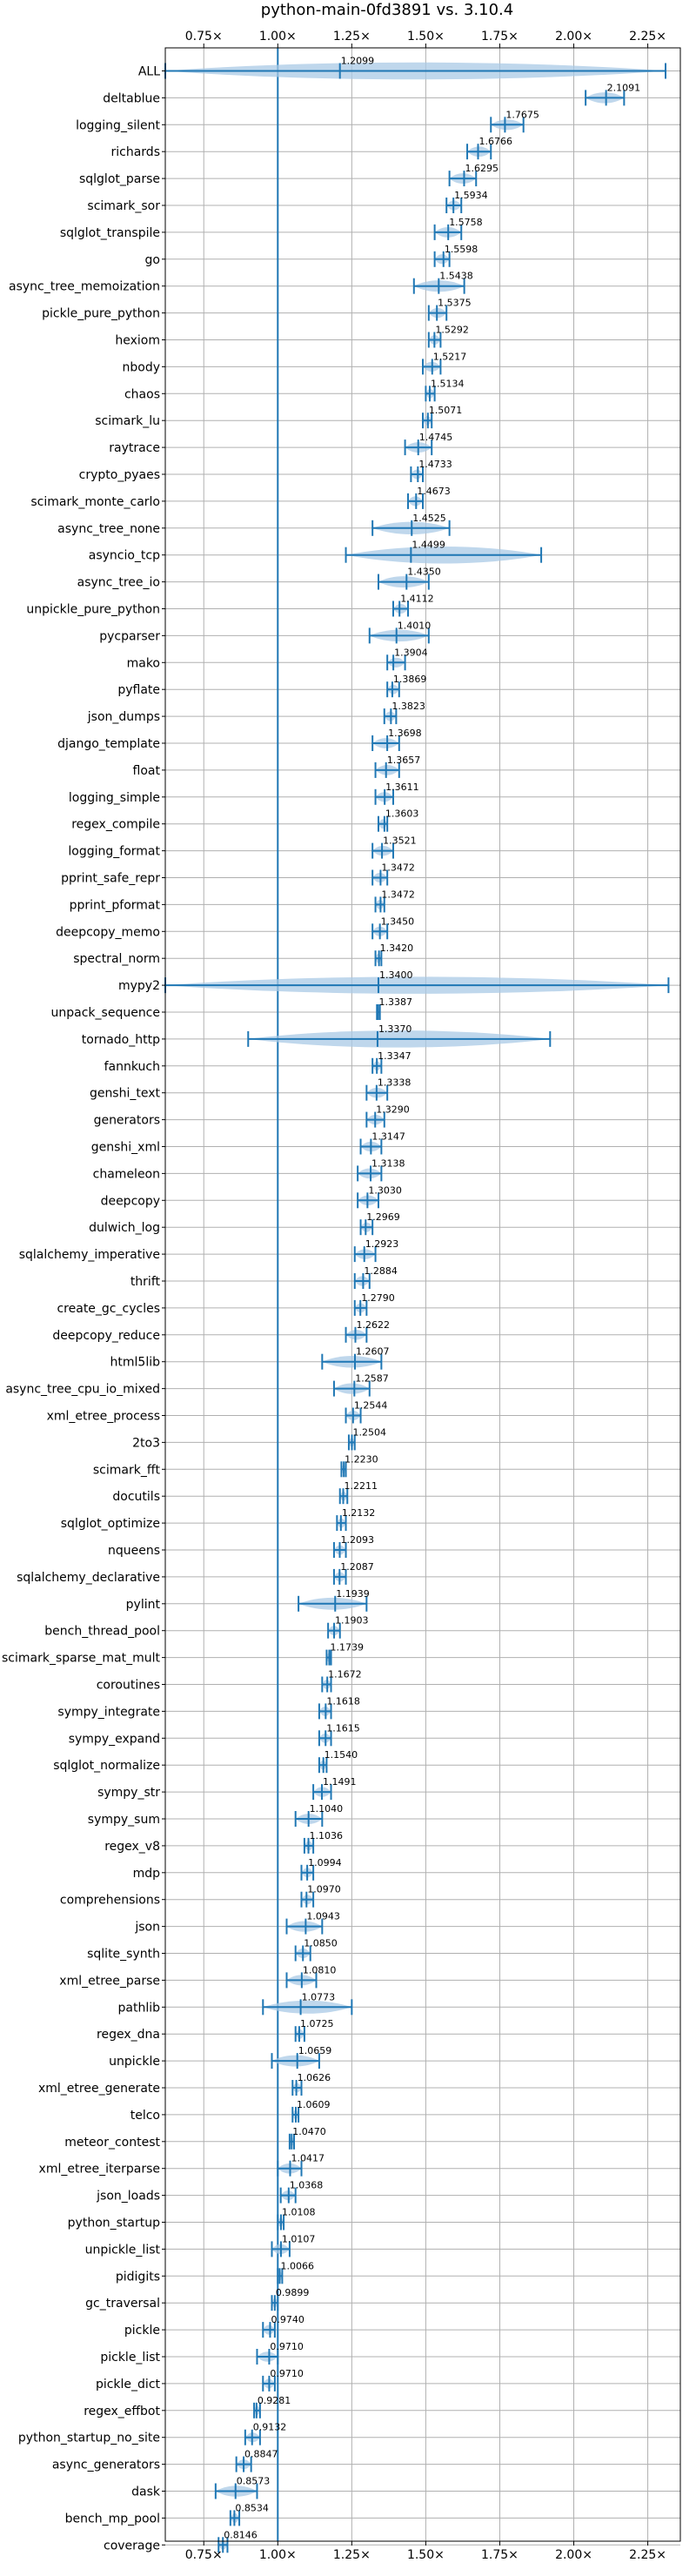  What do you see at coordinates (142, 2331) in the screenshot?
I see `benchmark-label-pickle: pickle` at bounding box center [142, 2331].